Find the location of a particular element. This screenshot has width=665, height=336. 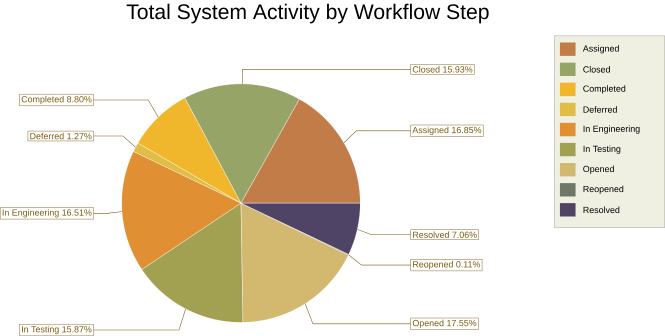

chart-title: Total System Activity by Workflow Step is located at coordinates (307, 14).